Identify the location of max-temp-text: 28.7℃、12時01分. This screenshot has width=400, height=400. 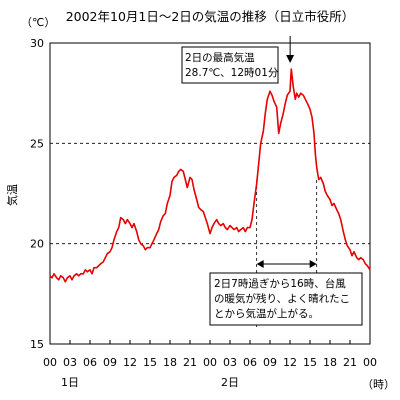
(232, 73).